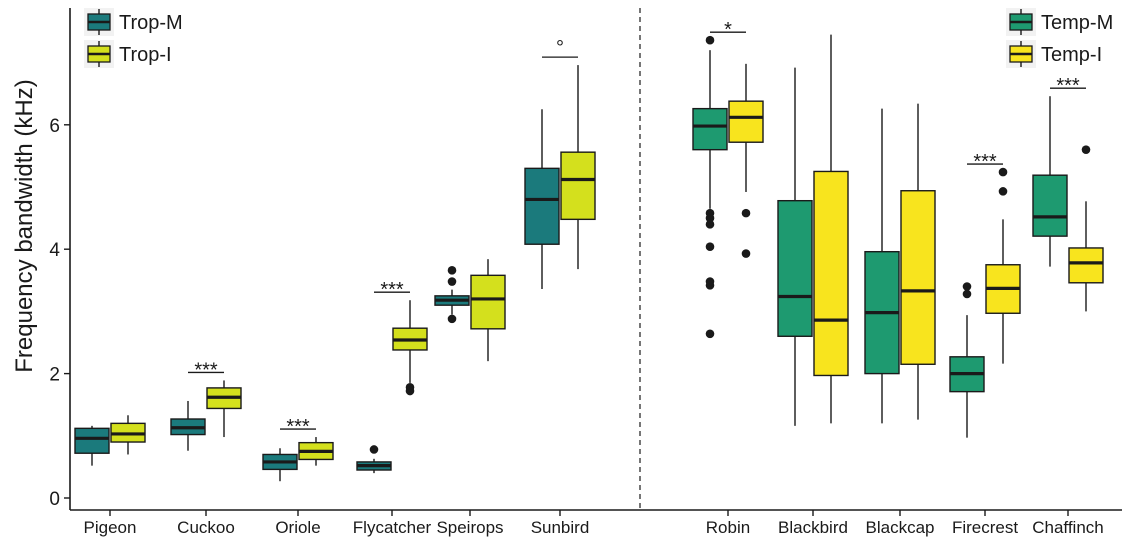  Describe the element at coordinates (469, 527) in the screenshot. I see `x-tick-label: Speirops` at that location.